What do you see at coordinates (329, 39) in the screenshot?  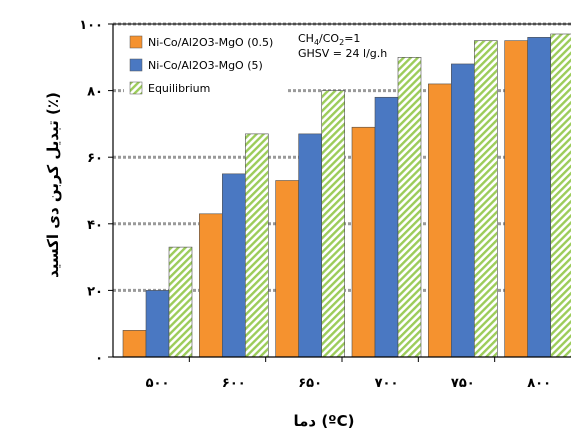 I see `ratio-annotation: CH4/CO2=1` at bounding box center [329, 39].